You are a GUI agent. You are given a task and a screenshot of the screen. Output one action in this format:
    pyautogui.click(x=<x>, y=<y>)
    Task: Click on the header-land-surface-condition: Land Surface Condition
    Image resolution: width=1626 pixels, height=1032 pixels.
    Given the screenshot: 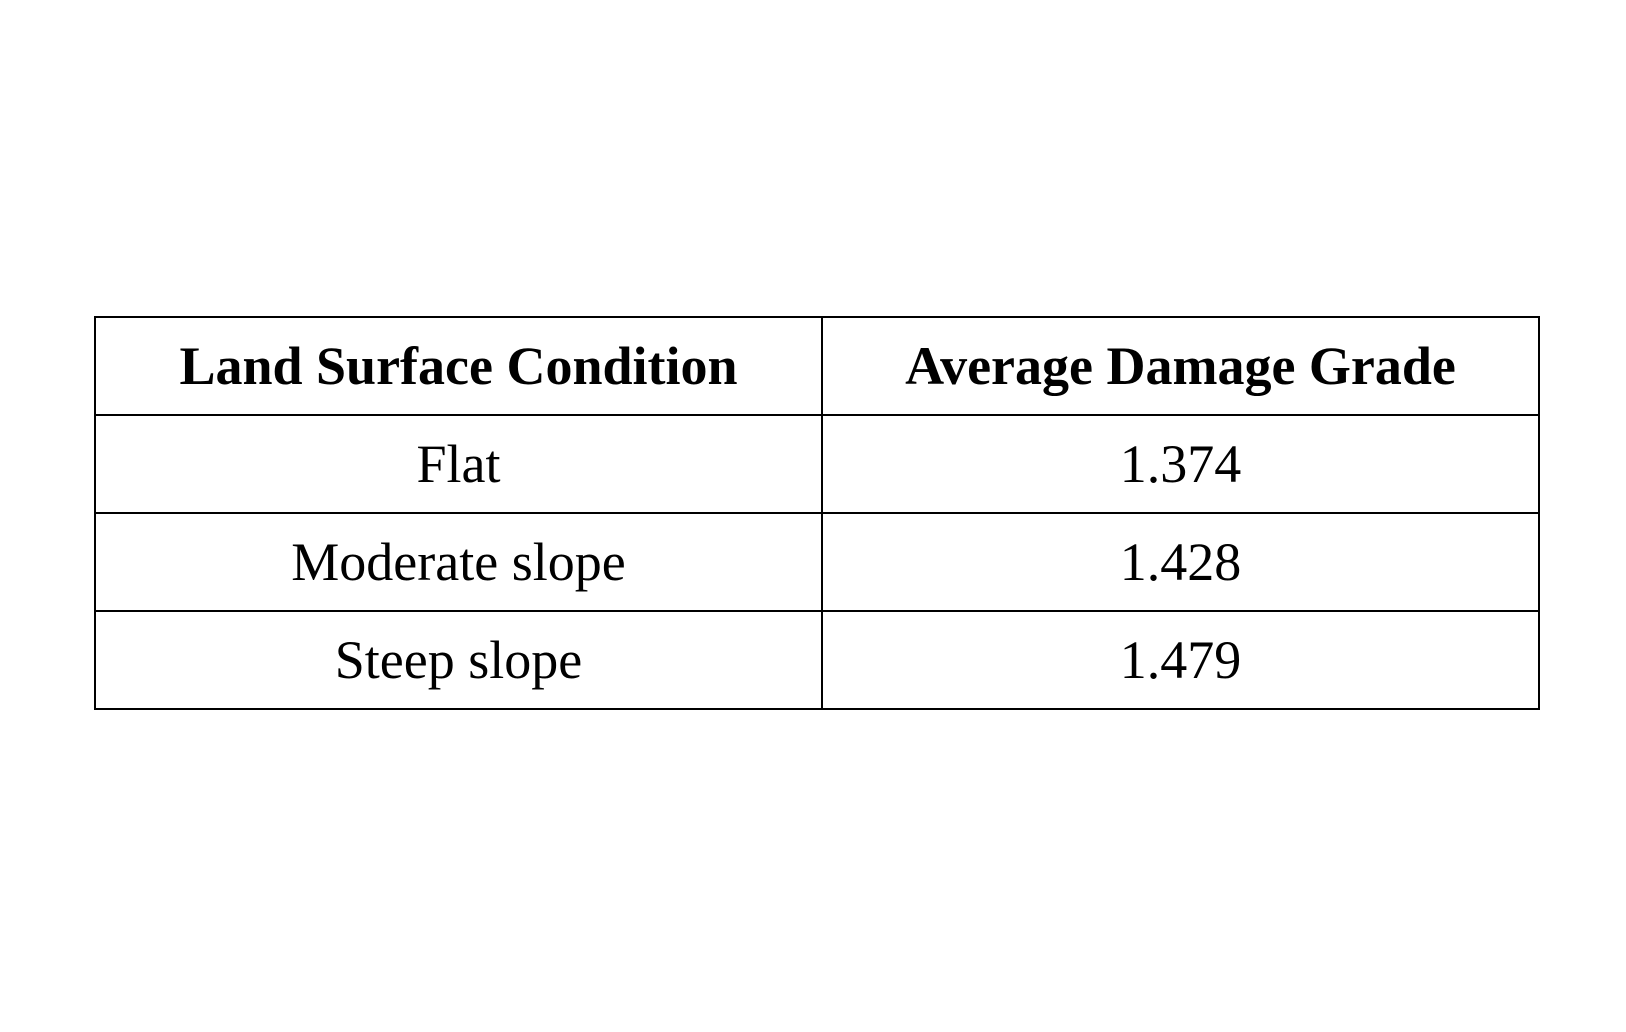 What is the action you would take?
    pyautogui.click(x=458, y=366)
    